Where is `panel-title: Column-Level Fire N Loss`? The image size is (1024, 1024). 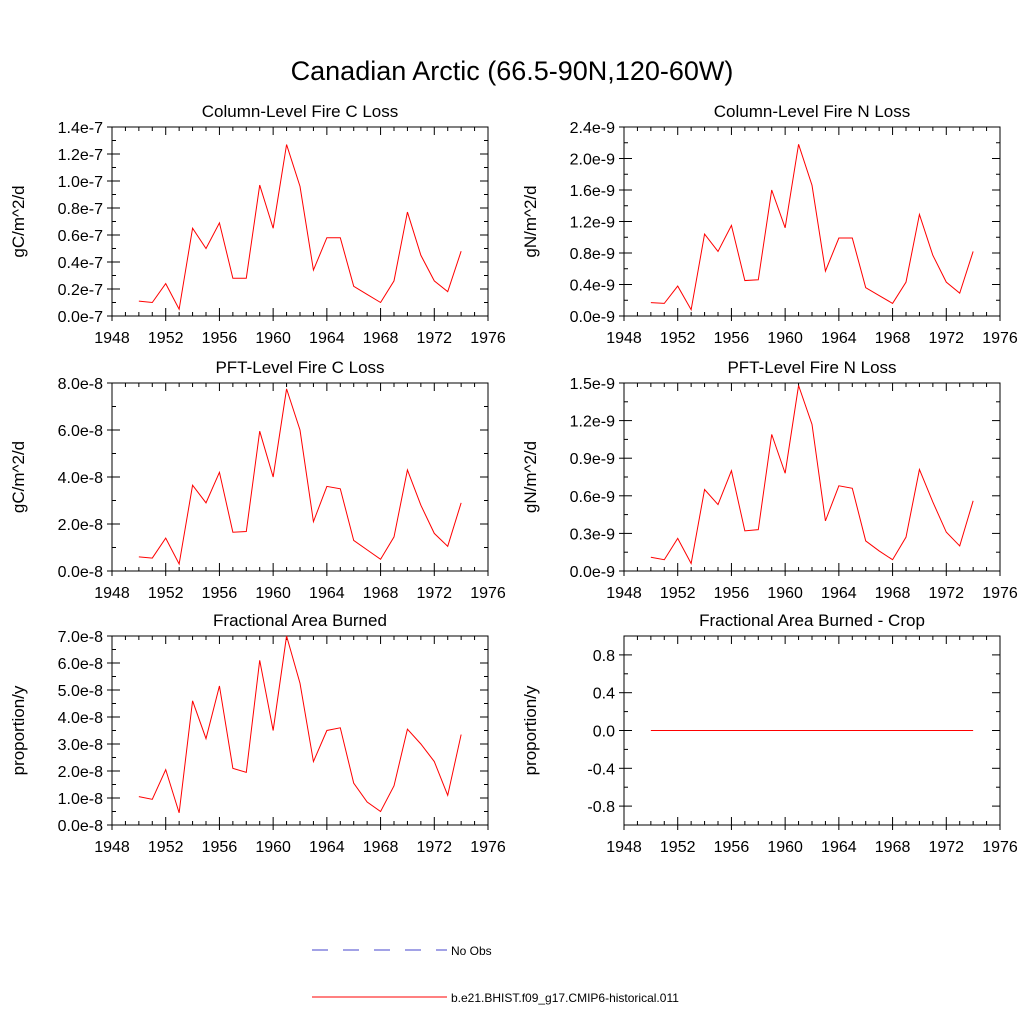 panel-title: Column-Level Fire N Loss is located at coordinates (812, 111).